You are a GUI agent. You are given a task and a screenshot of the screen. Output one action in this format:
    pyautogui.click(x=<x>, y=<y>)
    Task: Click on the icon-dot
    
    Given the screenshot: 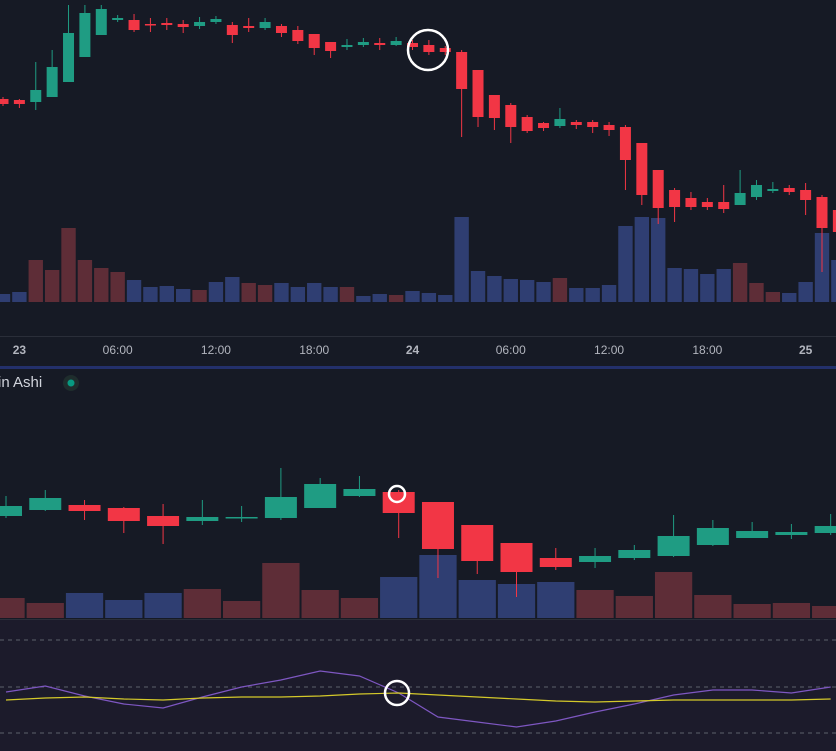 What is the action you would take?
    pyautogui.click(x=71, y=383)
    